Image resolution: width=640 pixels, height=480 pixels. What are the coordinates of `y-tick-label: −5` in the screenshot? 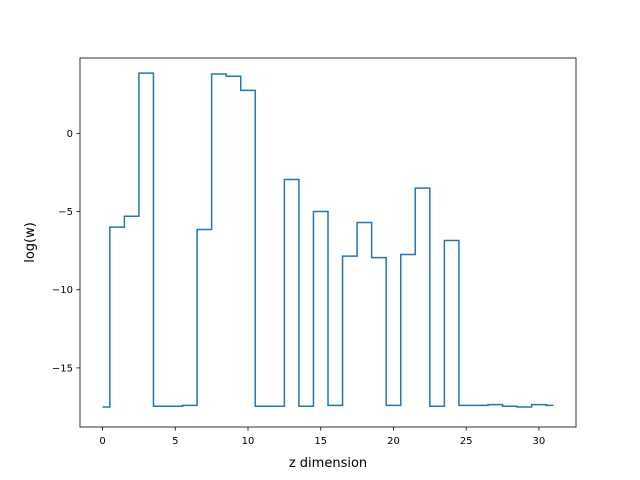 It's located at (65, 212).